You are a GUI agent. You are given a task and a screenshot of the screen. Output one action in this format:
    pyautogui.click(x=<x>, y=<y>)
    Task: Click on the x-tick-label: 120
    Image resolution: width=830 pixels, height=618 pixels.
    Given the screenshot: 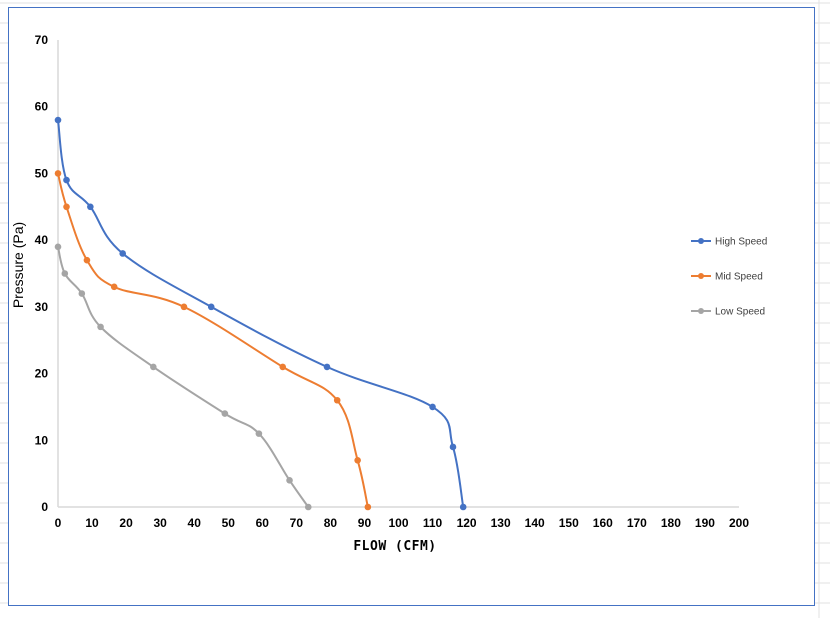 What is the action you would take?
    pyautogui.click(x=467, y=523)
    